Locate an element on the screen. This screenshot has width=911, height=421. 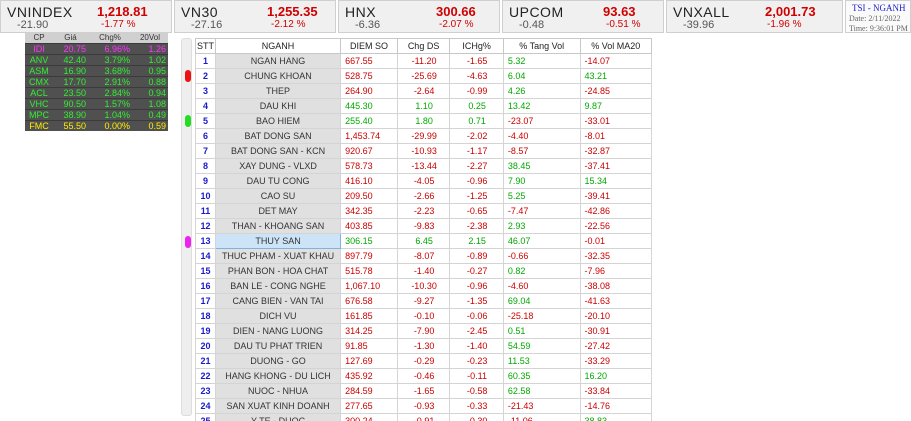
stock-row: VHC 90.50 1.57% 1.08 is located at coordinates (96, 103).